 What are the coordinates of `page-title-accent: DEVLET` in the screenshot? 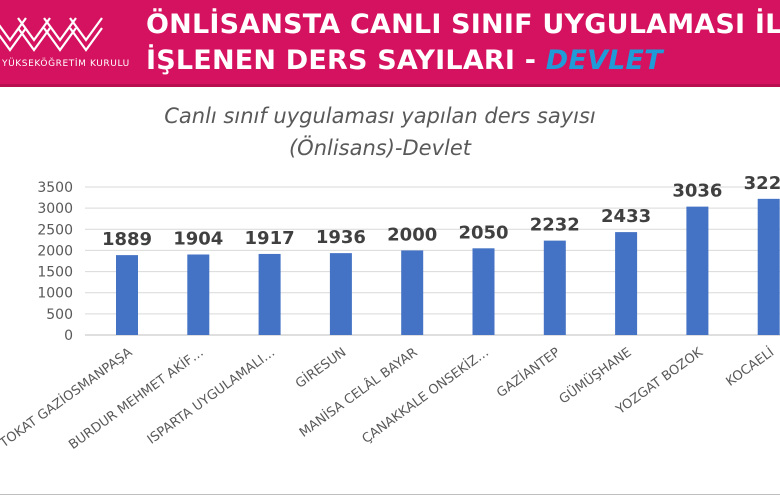 It's located at (604, 60).